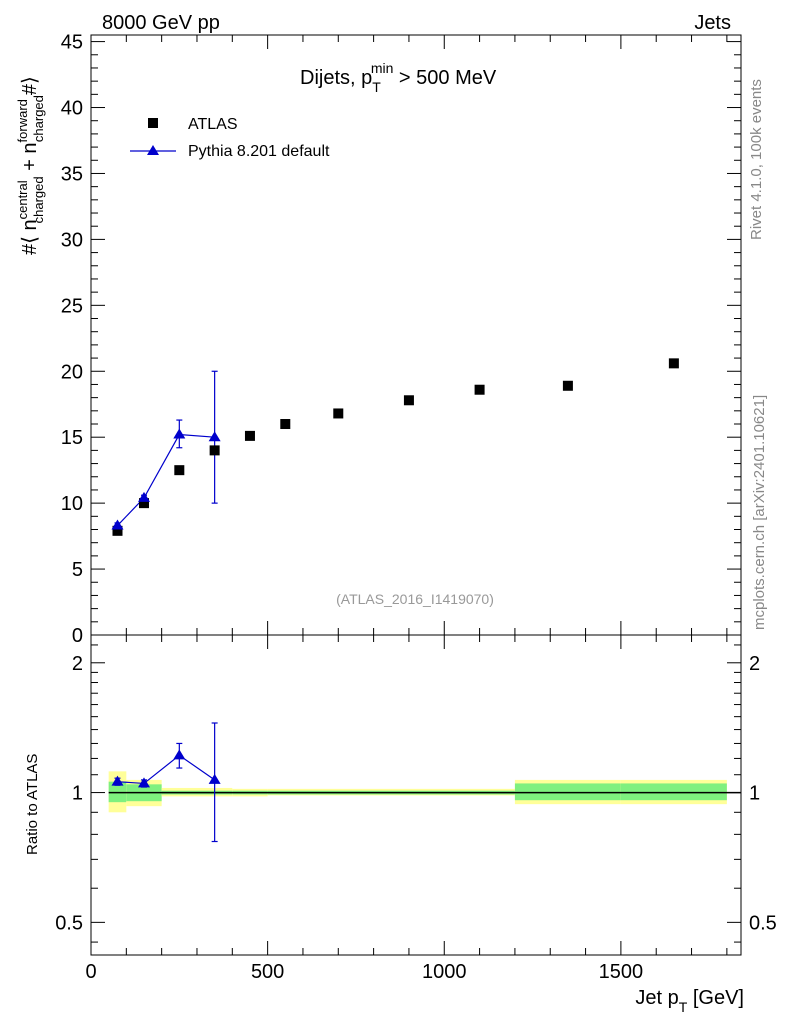 The image size is (786, 1029). I want to click on legend: ATLAS Pythia 8.201 default, so click(230, 138).